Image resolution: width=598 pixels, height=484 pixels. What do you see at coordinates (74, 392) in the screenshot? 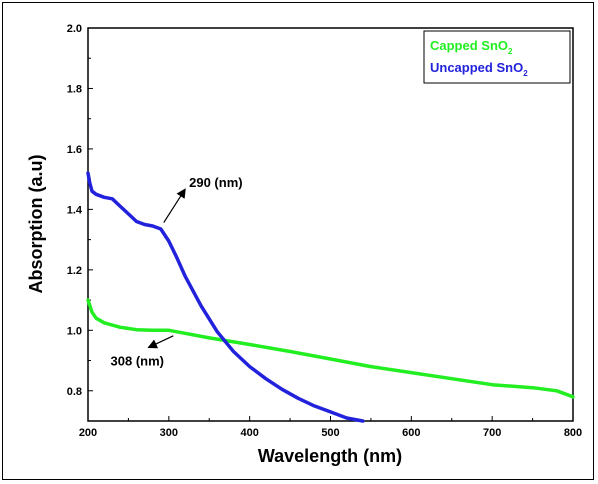
I see `y-tick-label: 0.8` at bounding box center [74, 392].